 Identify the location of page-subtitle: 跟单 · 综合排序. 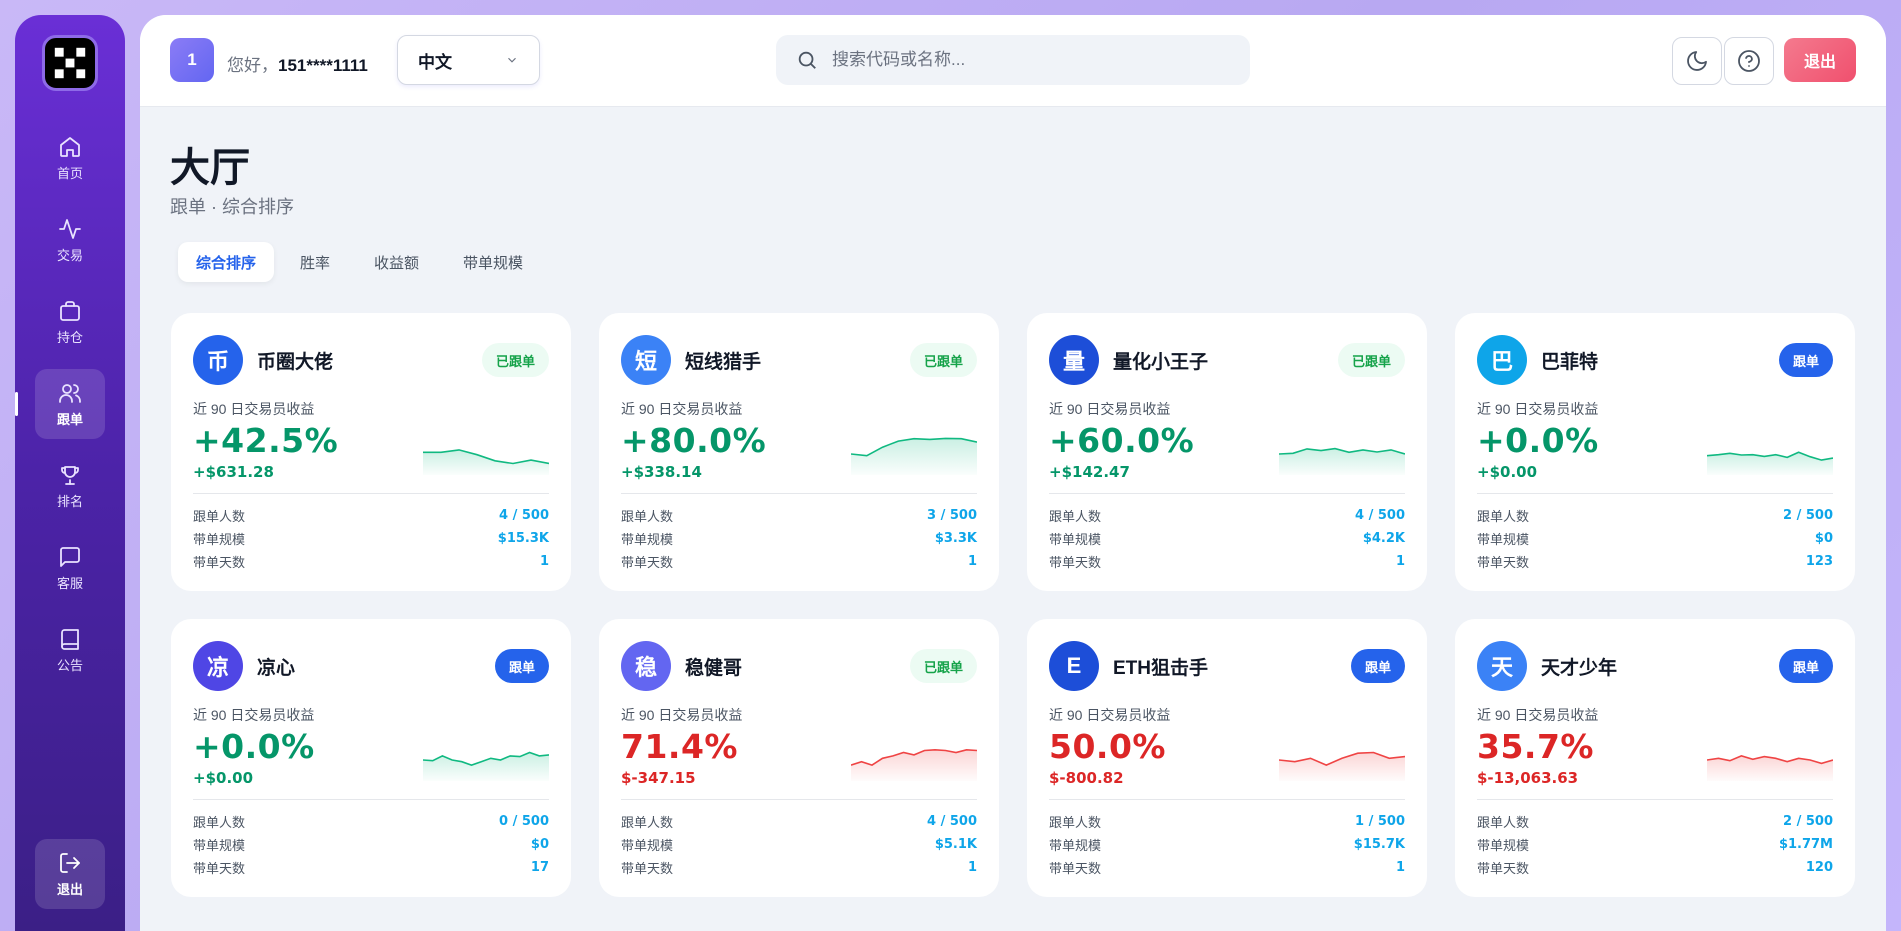
(232, 207).